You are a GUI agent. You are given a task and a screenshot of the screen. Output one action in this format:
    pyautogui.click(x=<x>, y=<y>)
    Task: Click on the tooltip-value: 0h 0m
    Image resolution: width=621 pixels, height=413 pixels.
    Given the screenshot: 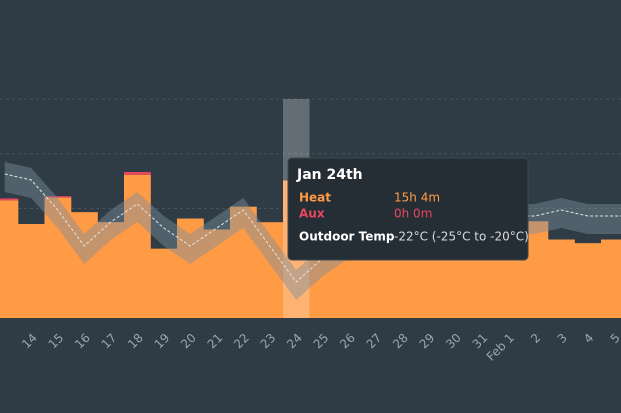 What is the action you would take?
    pyautogui.click(x=413, y=214)
    